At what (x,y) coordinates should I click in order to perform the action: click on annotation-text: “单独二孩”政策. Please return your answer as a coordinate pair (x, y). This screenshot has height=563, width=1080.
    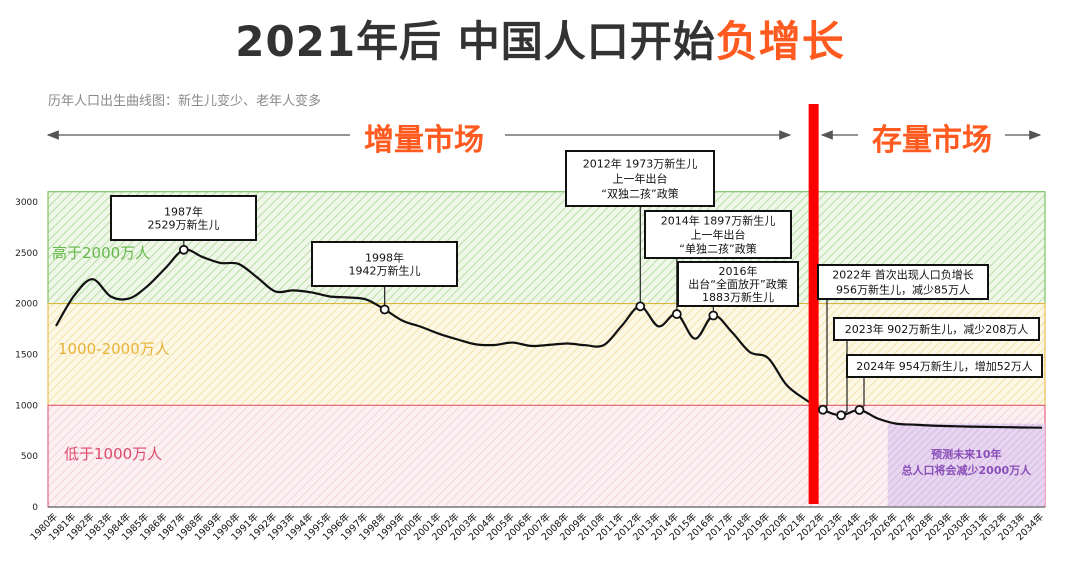
    Looking at the image, I should click on (717, 249).